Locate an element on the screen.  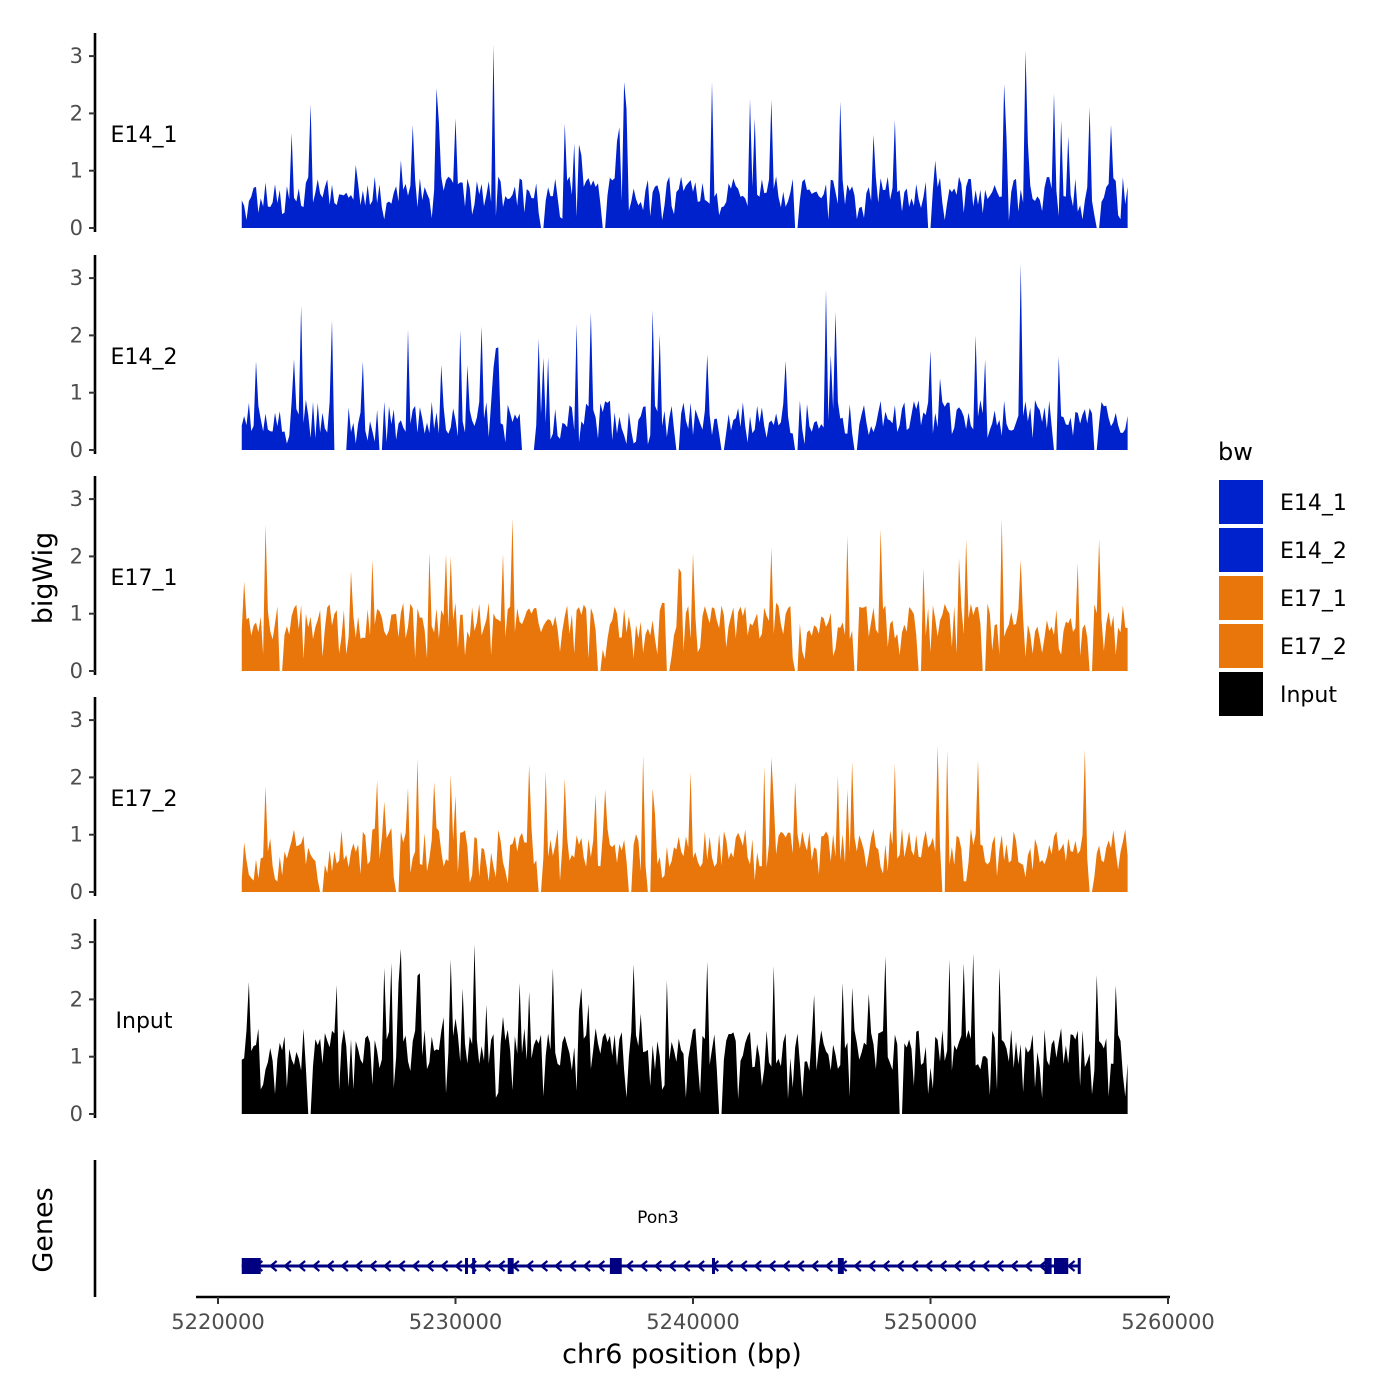
x-tick-label: 5260000 is located at coordinates (1168, 1322).